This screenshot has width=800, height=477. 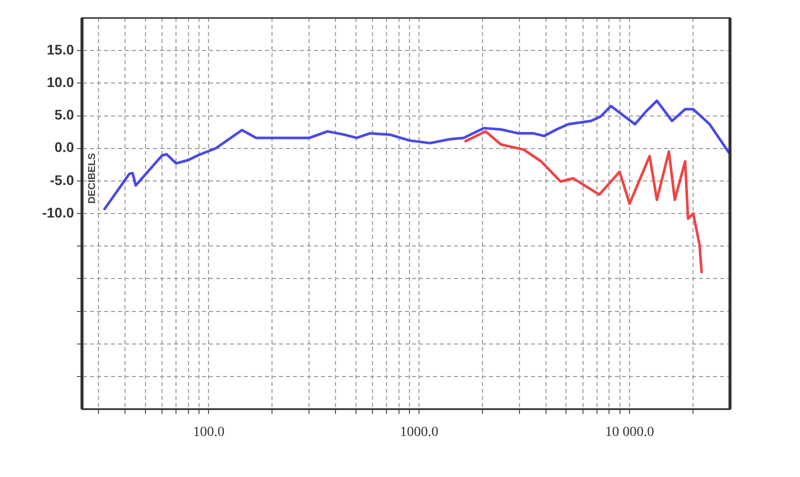 What do you see at coordinates (208, 432) in the screenshot?
I see `x-tick-label: 100.0` at bounding box center [208, 432].